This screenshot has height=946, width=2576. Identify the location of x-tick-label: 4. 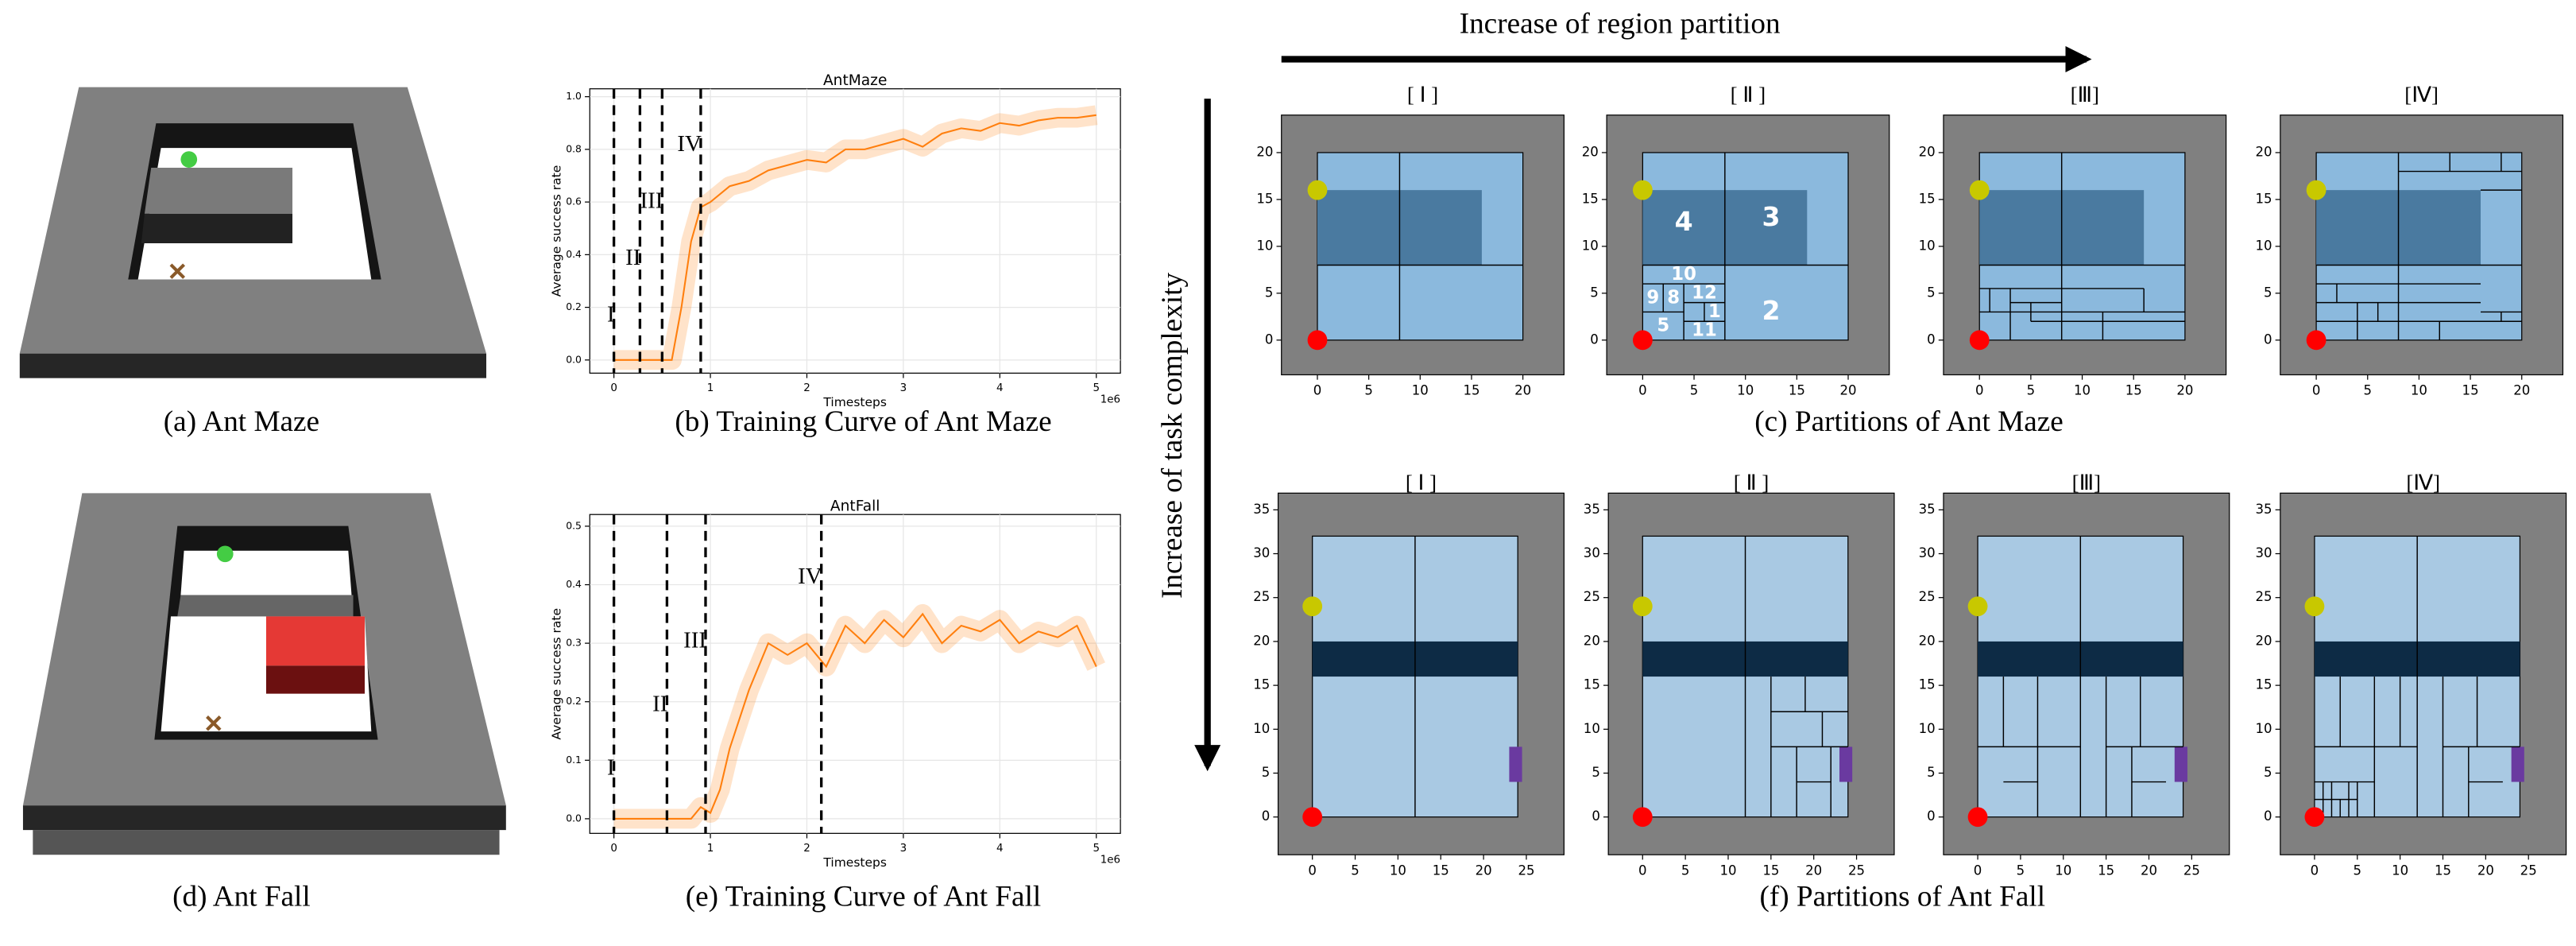
(1000, 849).